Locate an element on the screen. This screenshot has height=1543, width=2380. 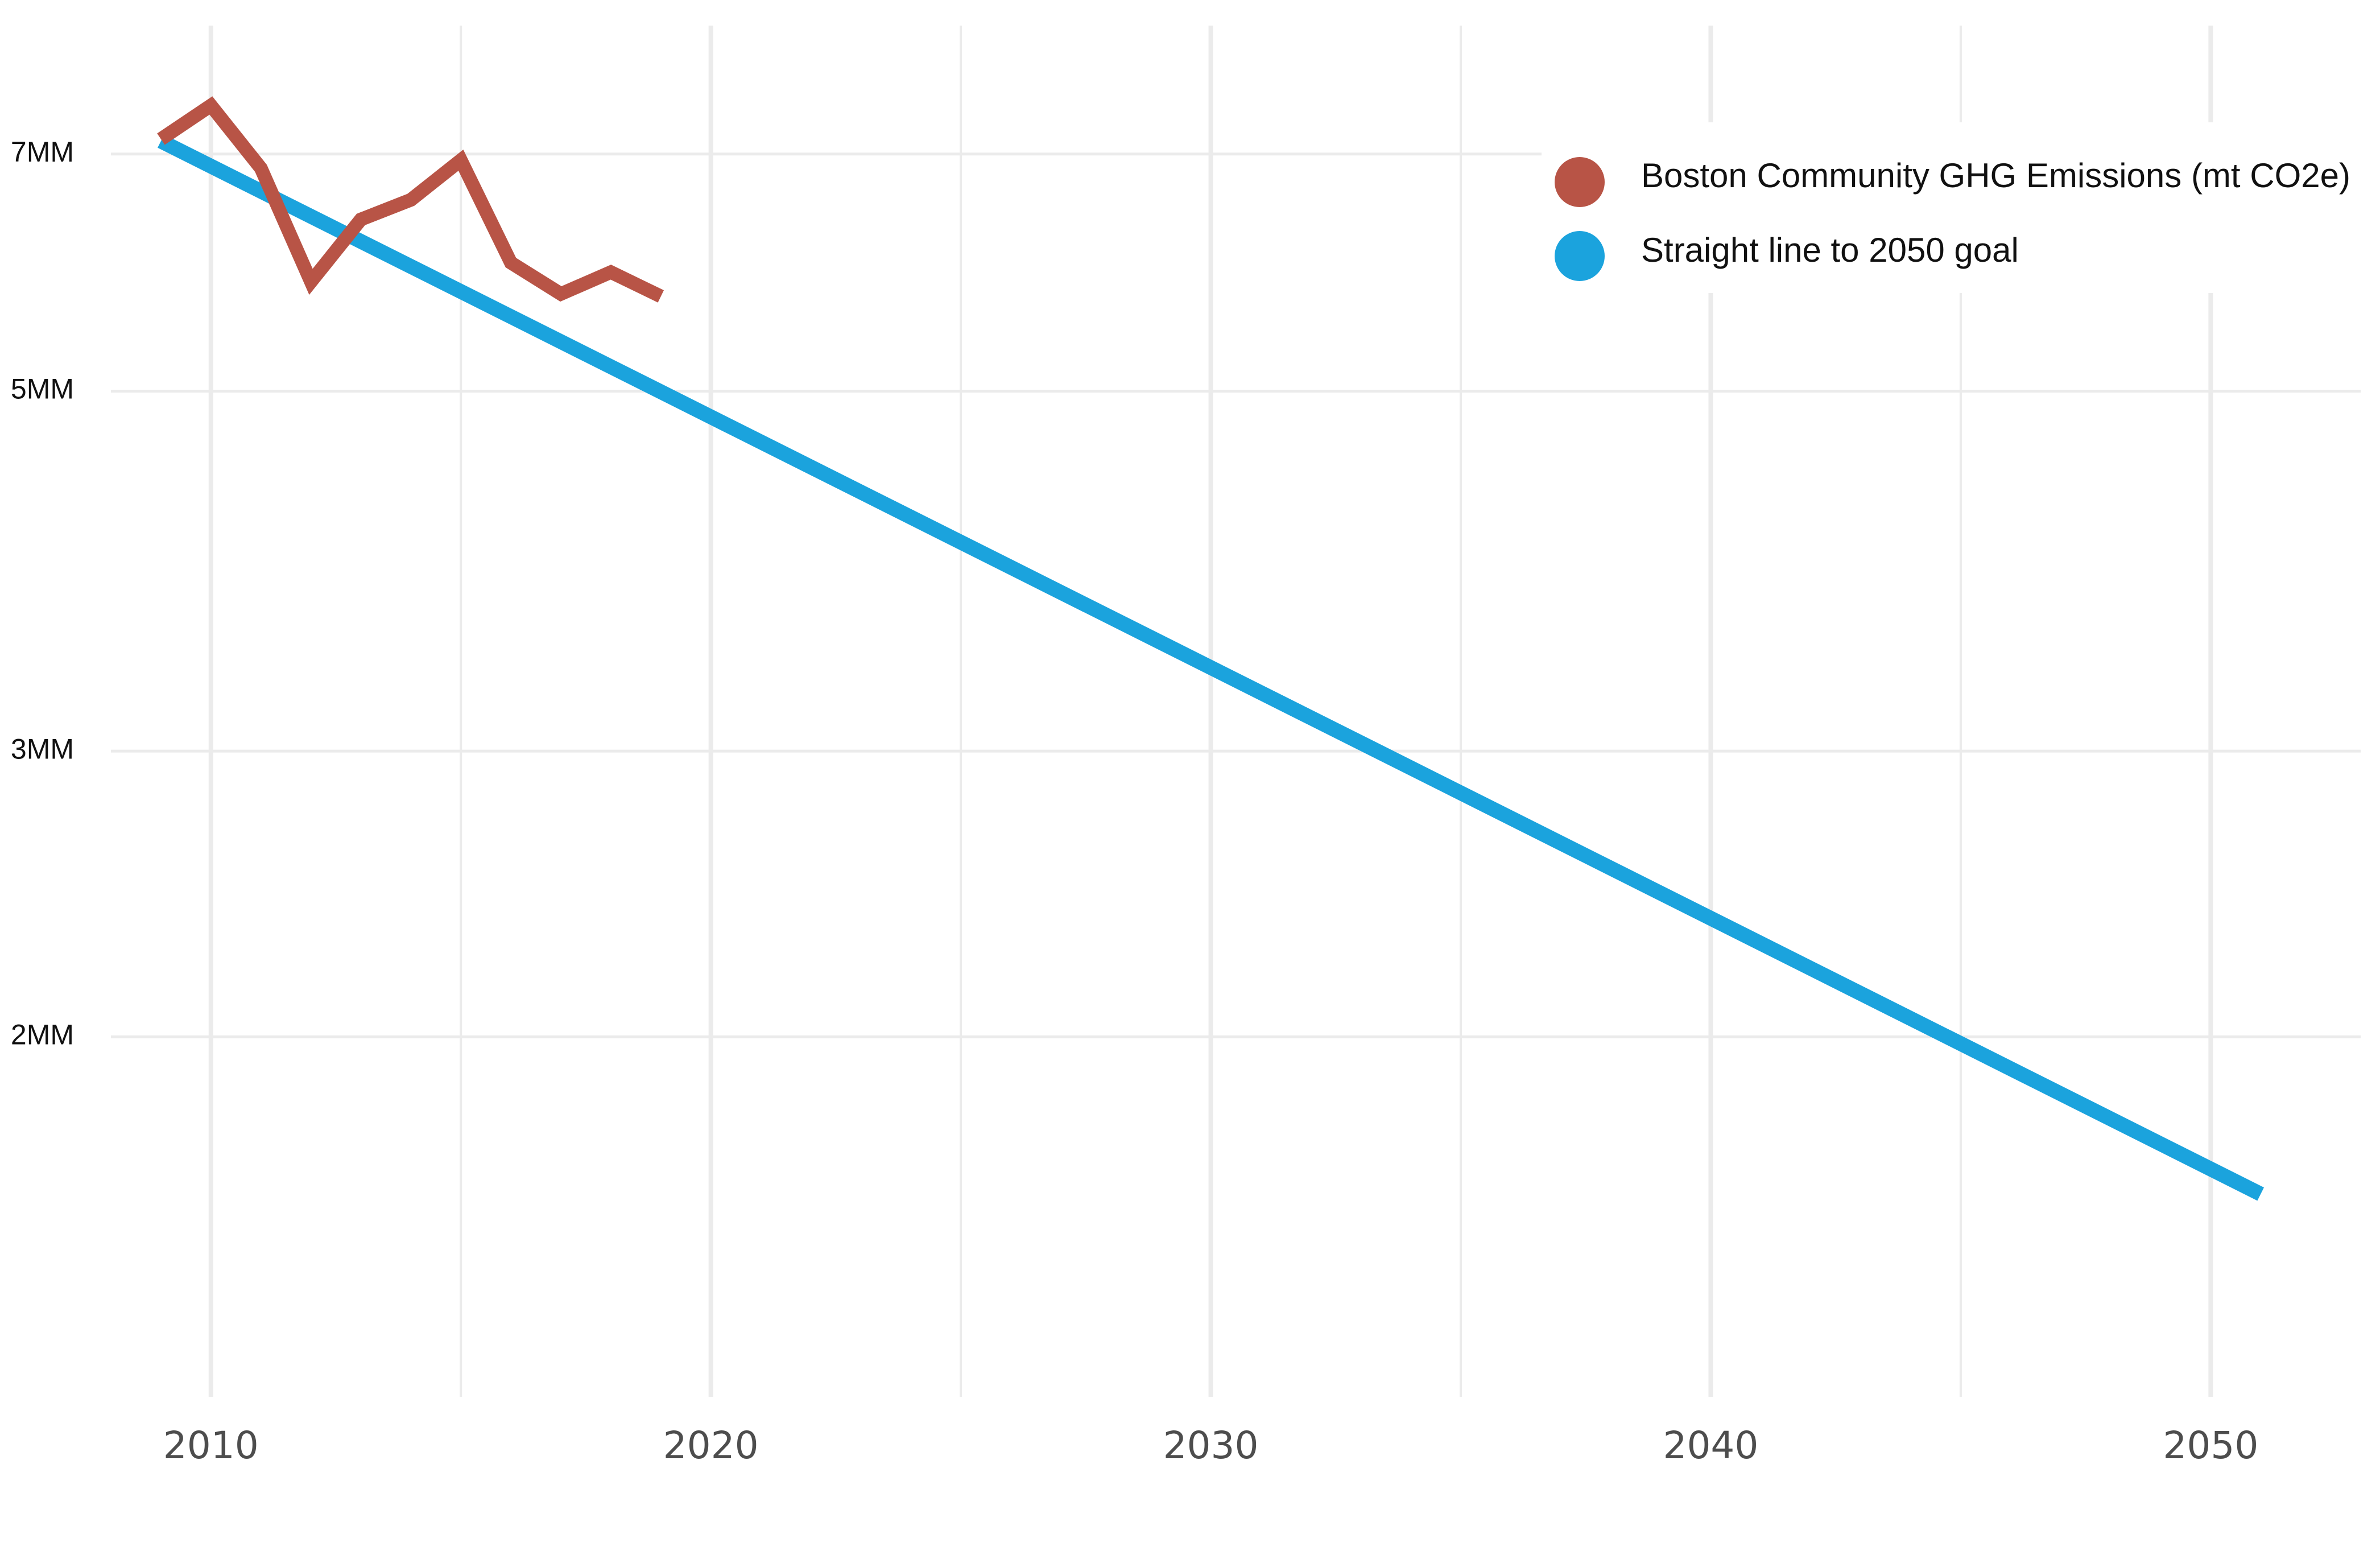
legend-swatch-goal-line is located at coordinates (1580, 256).